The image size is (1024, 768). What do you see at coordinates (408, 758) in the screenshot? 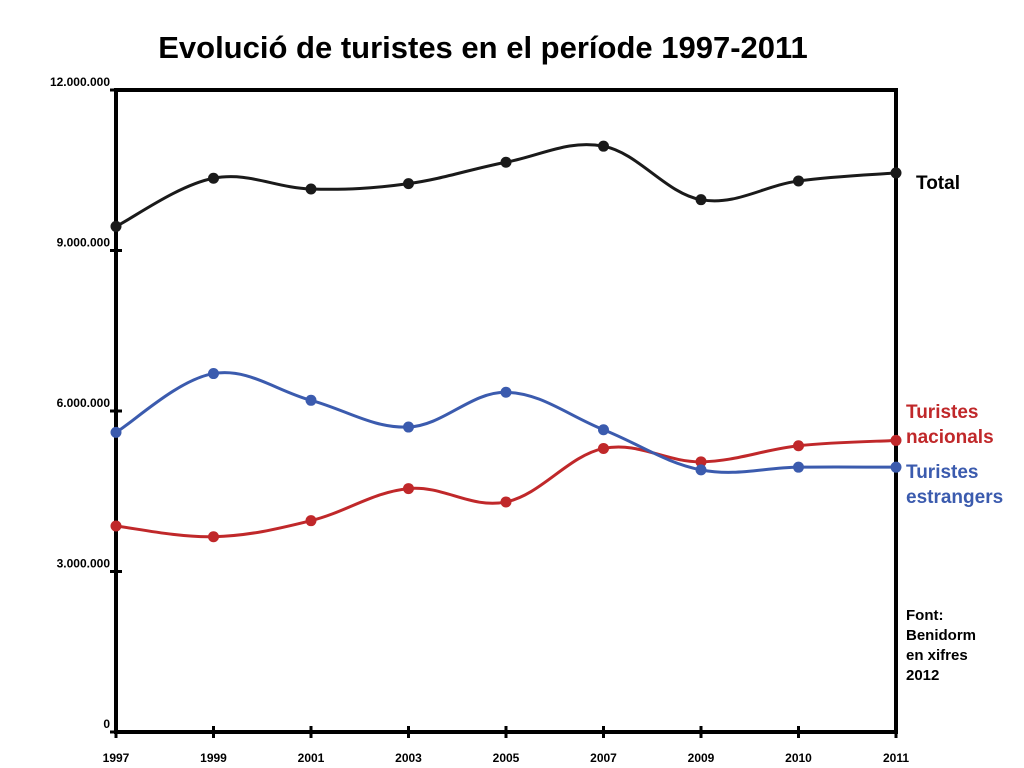
I see `x-tick-label: 2003` at bounding box center [408, 758].